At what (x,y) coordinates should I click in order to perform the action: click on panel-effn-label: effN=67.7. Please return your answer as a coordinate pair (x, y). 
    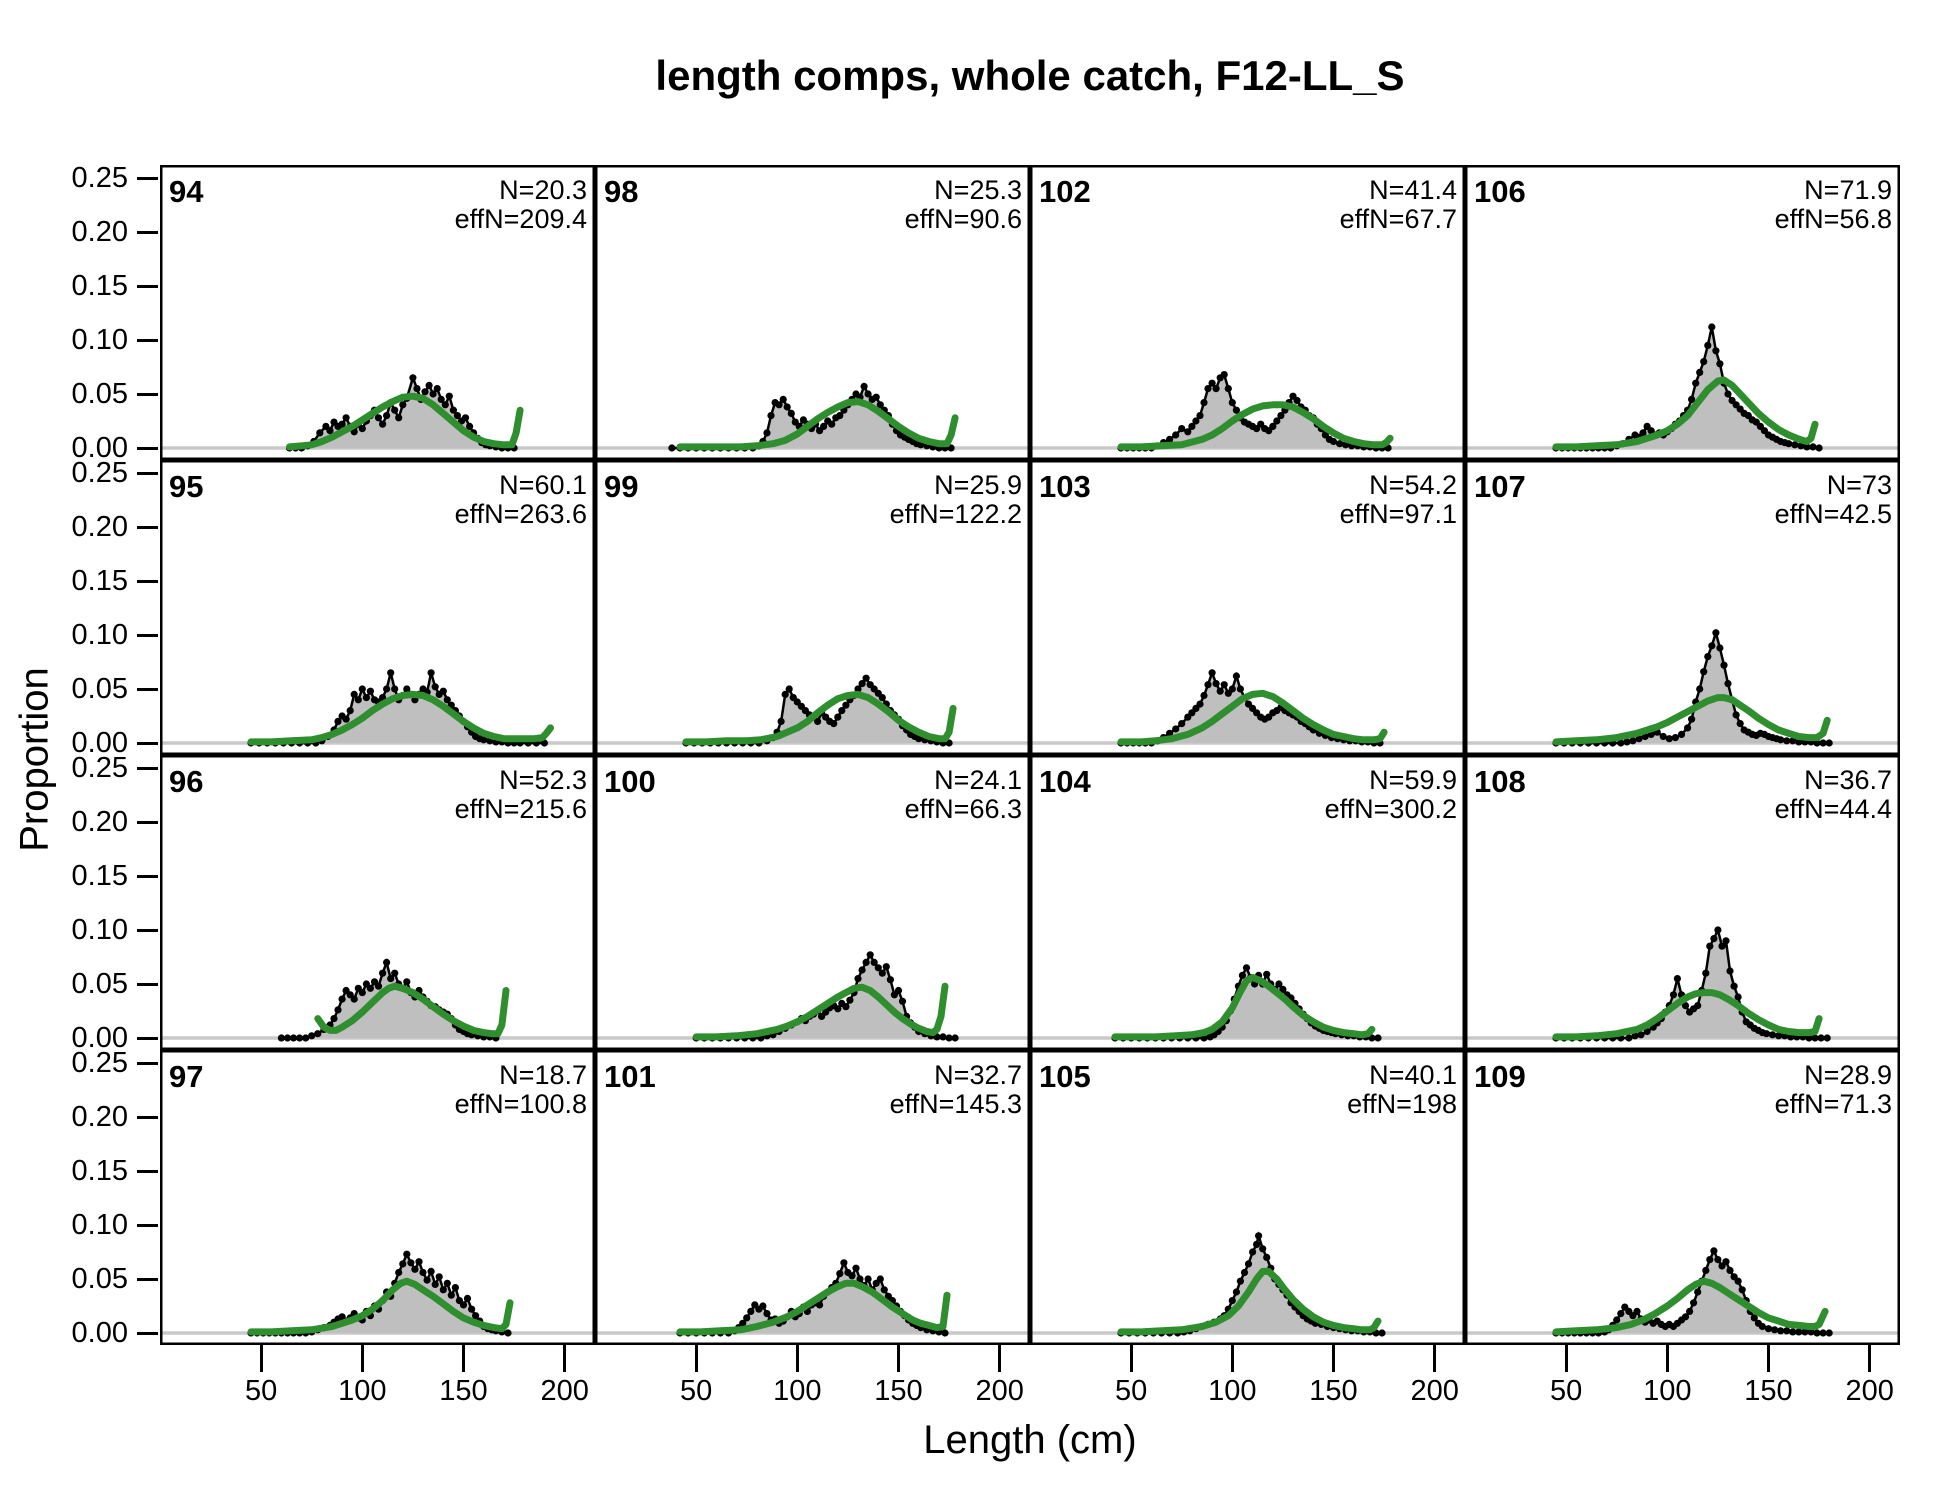
    Looking at the image, I should click on (1398, 219).